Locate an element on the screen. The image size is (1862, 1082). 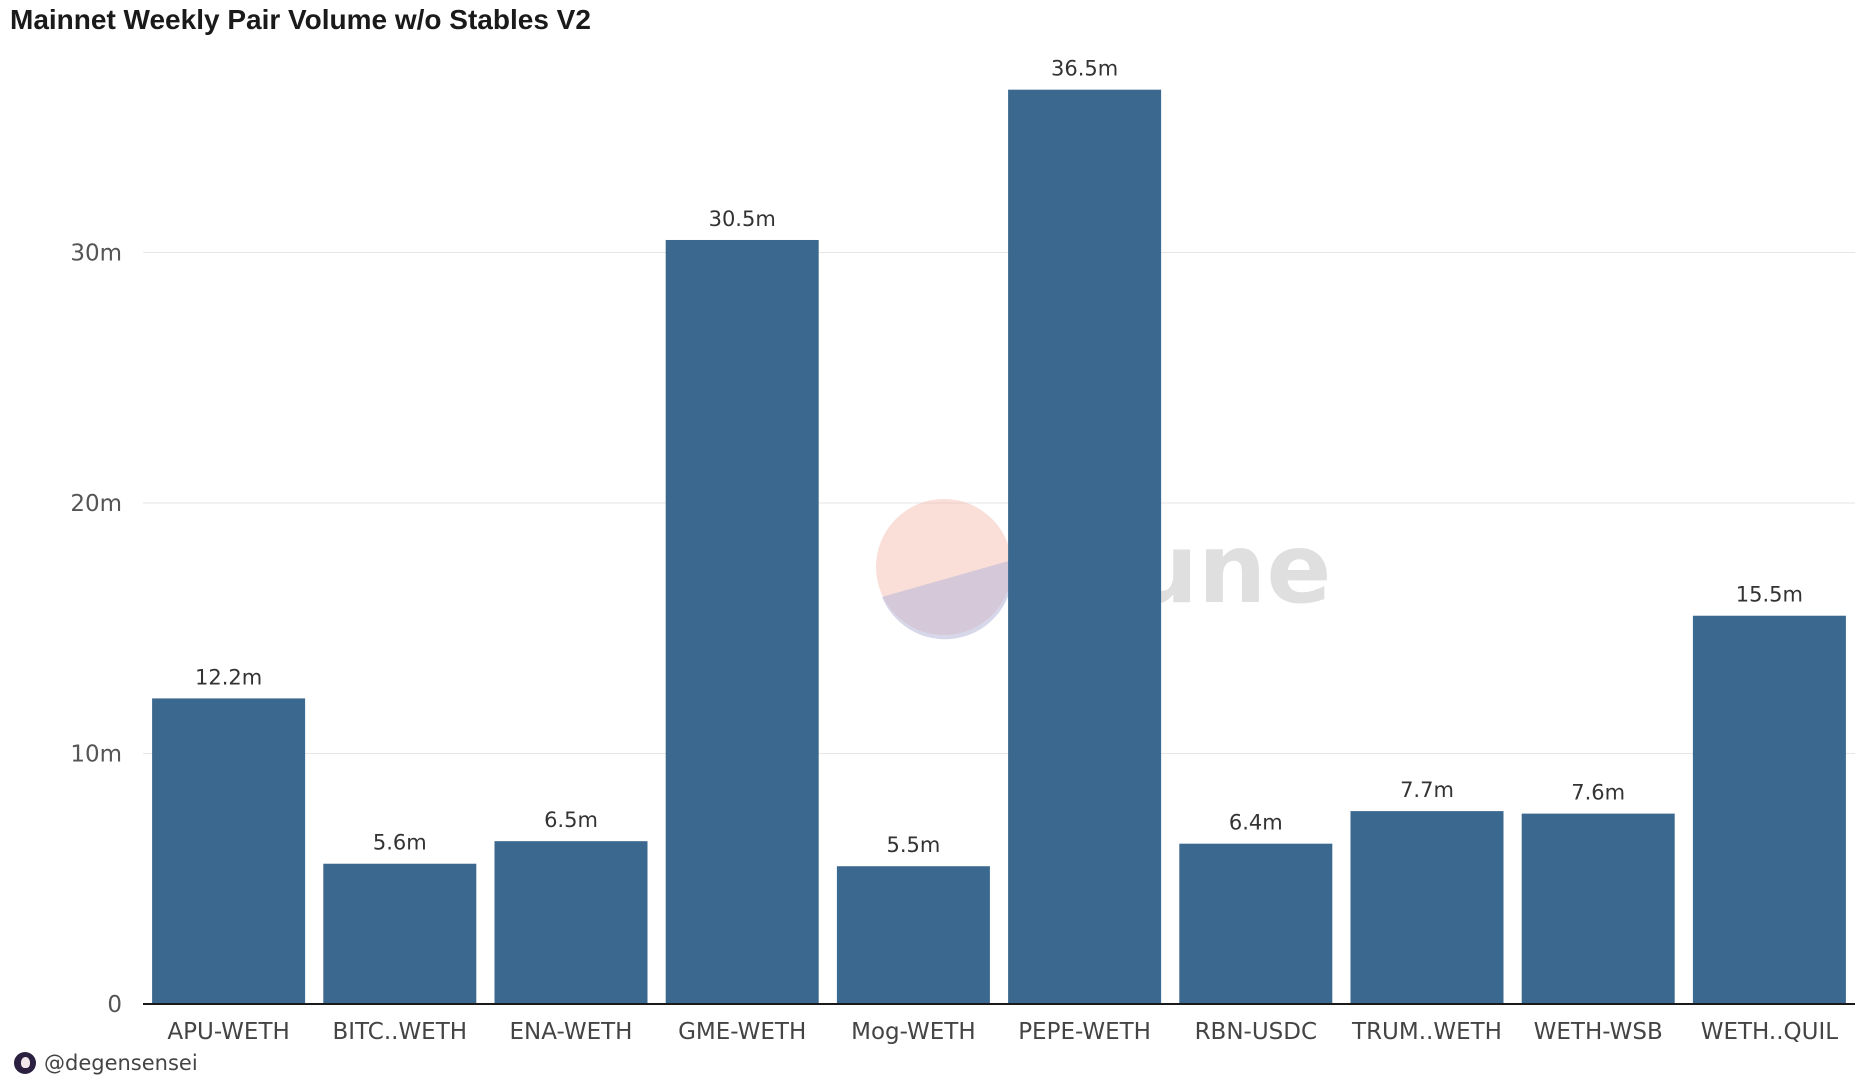
x-tick-label: BITC..WETH is located at coordinates (400, 1032).